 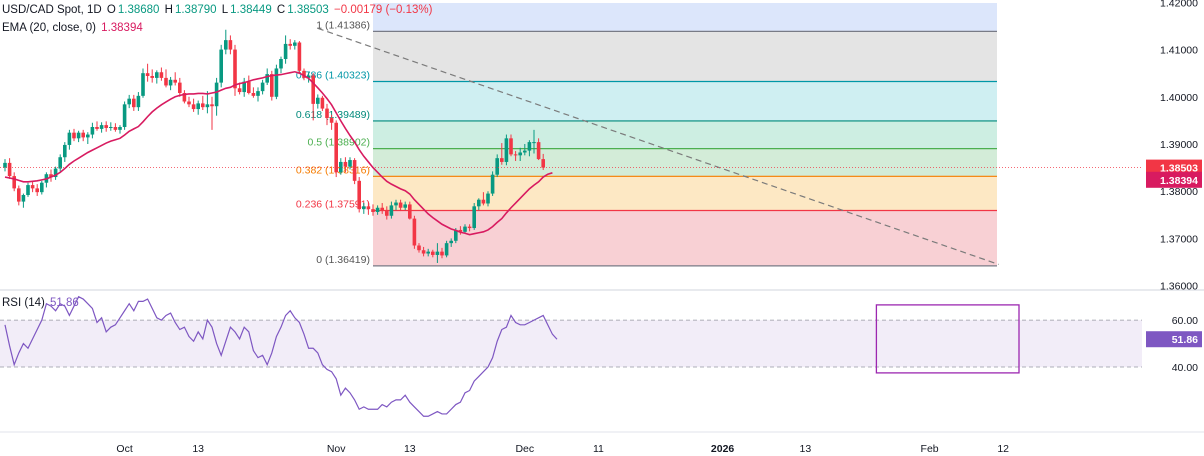 I want to click on time-axis: Oct 13 Nov 13 Dec 11 2026 13 Feb 12, so click(x=602, y=443).